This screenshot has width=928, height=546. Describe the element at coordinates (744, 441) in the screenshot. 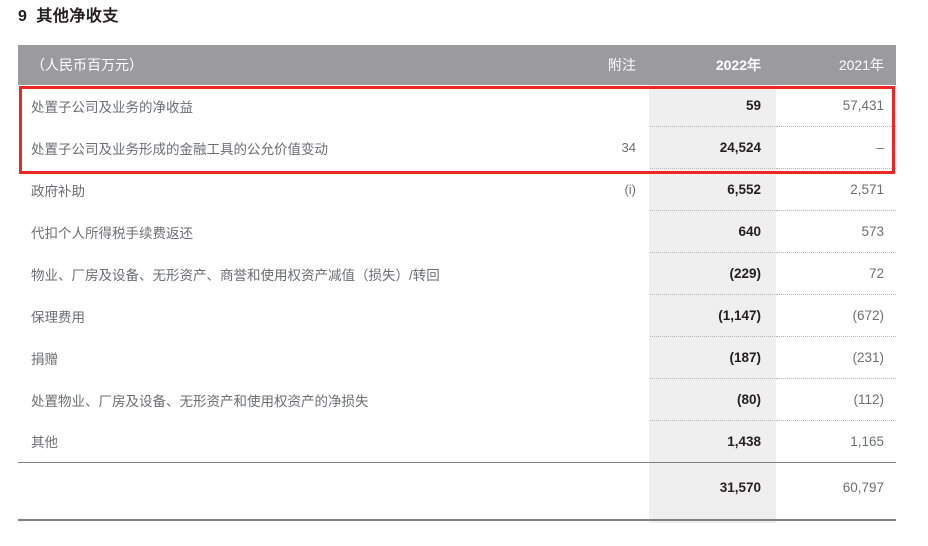

I see `row-value-2022: 1,438` at that location.